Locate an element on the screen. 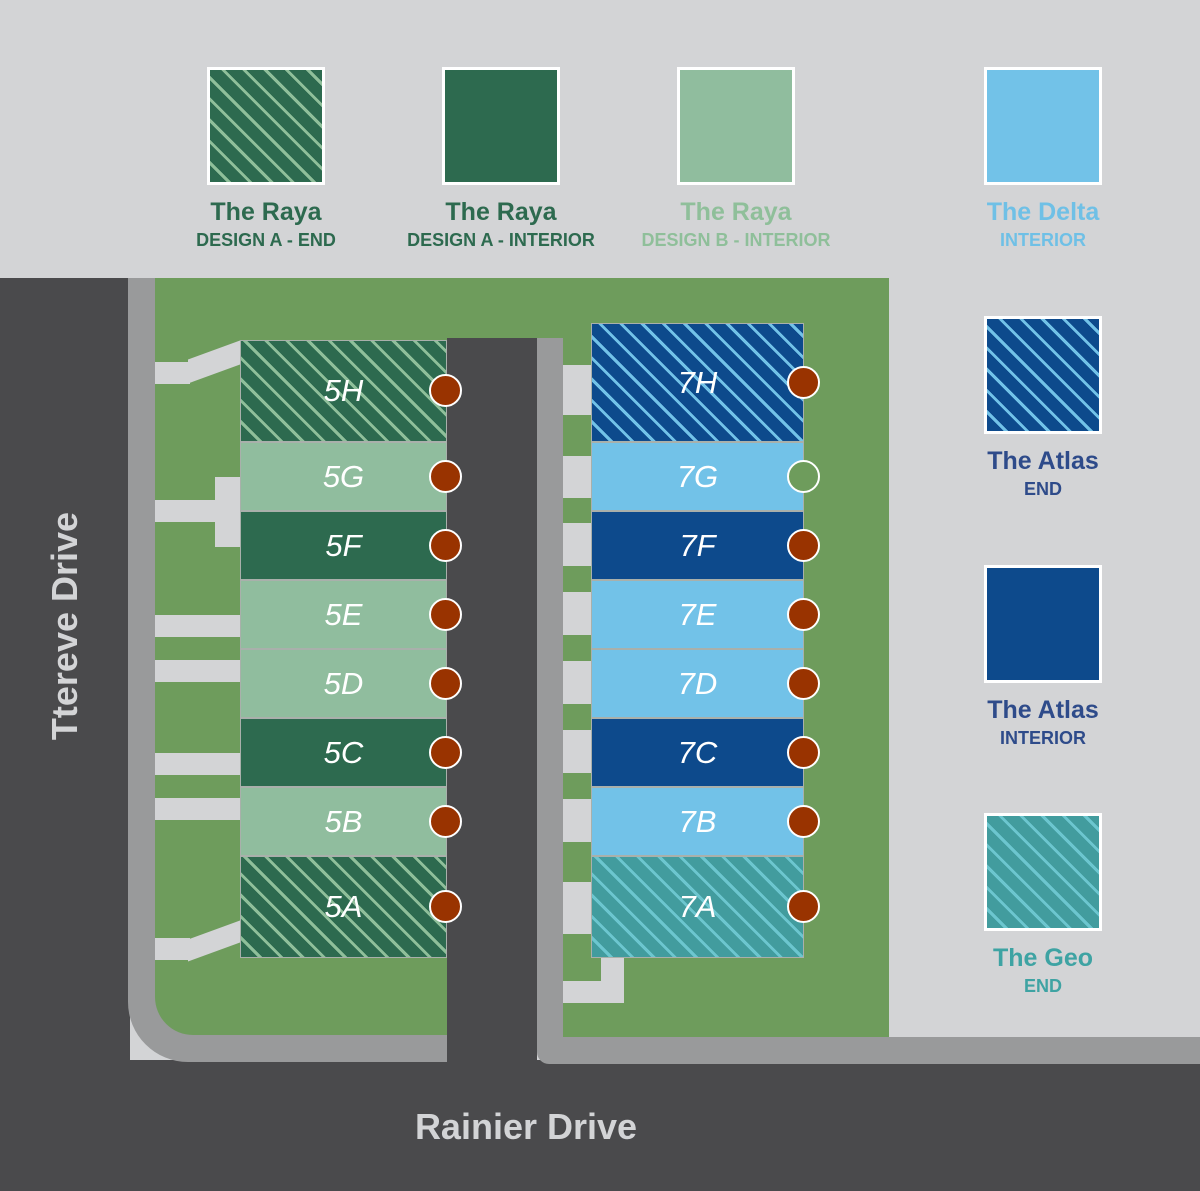 This screenshot has width=1200, height=1191. unit-7e: 7E is located at coordinates (697, 614).